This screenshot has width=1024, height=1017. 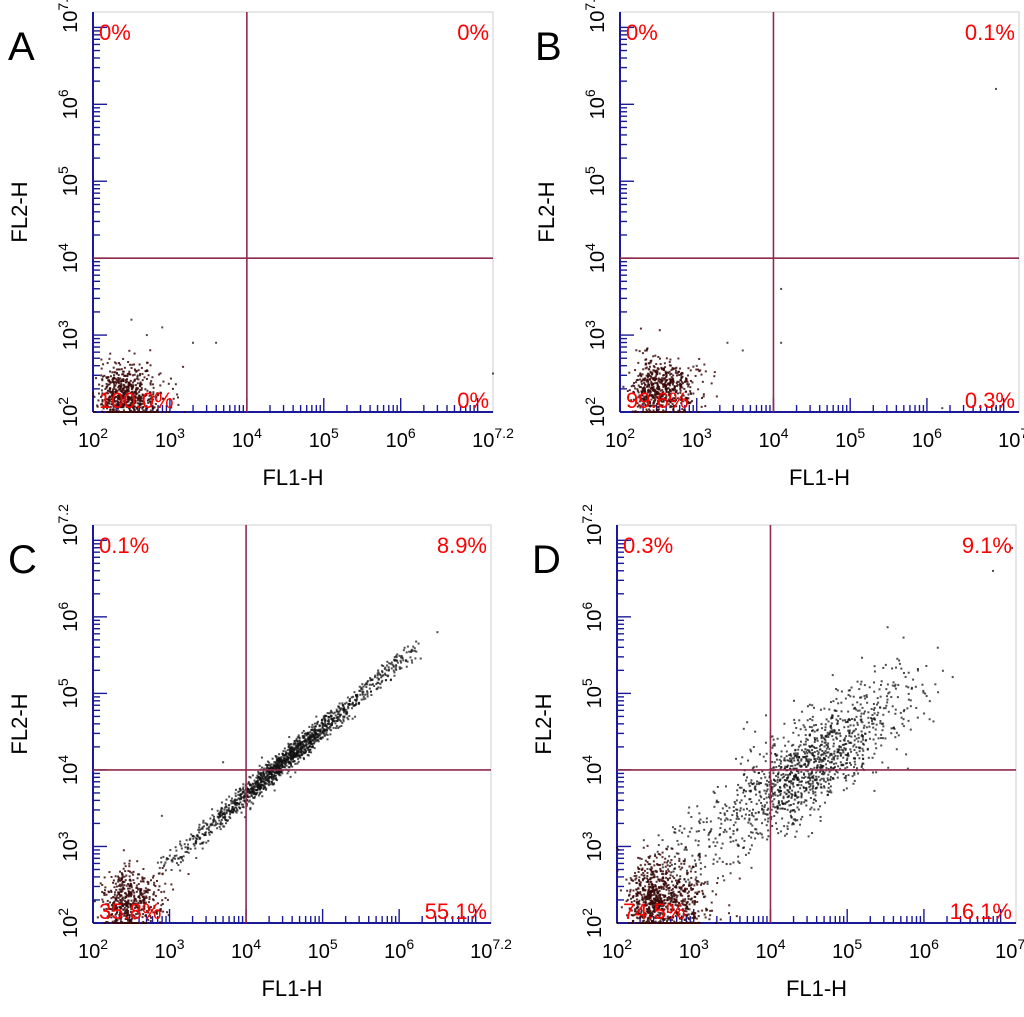 I want to click on x-tick-label: 103, so click(x=170, y=949).